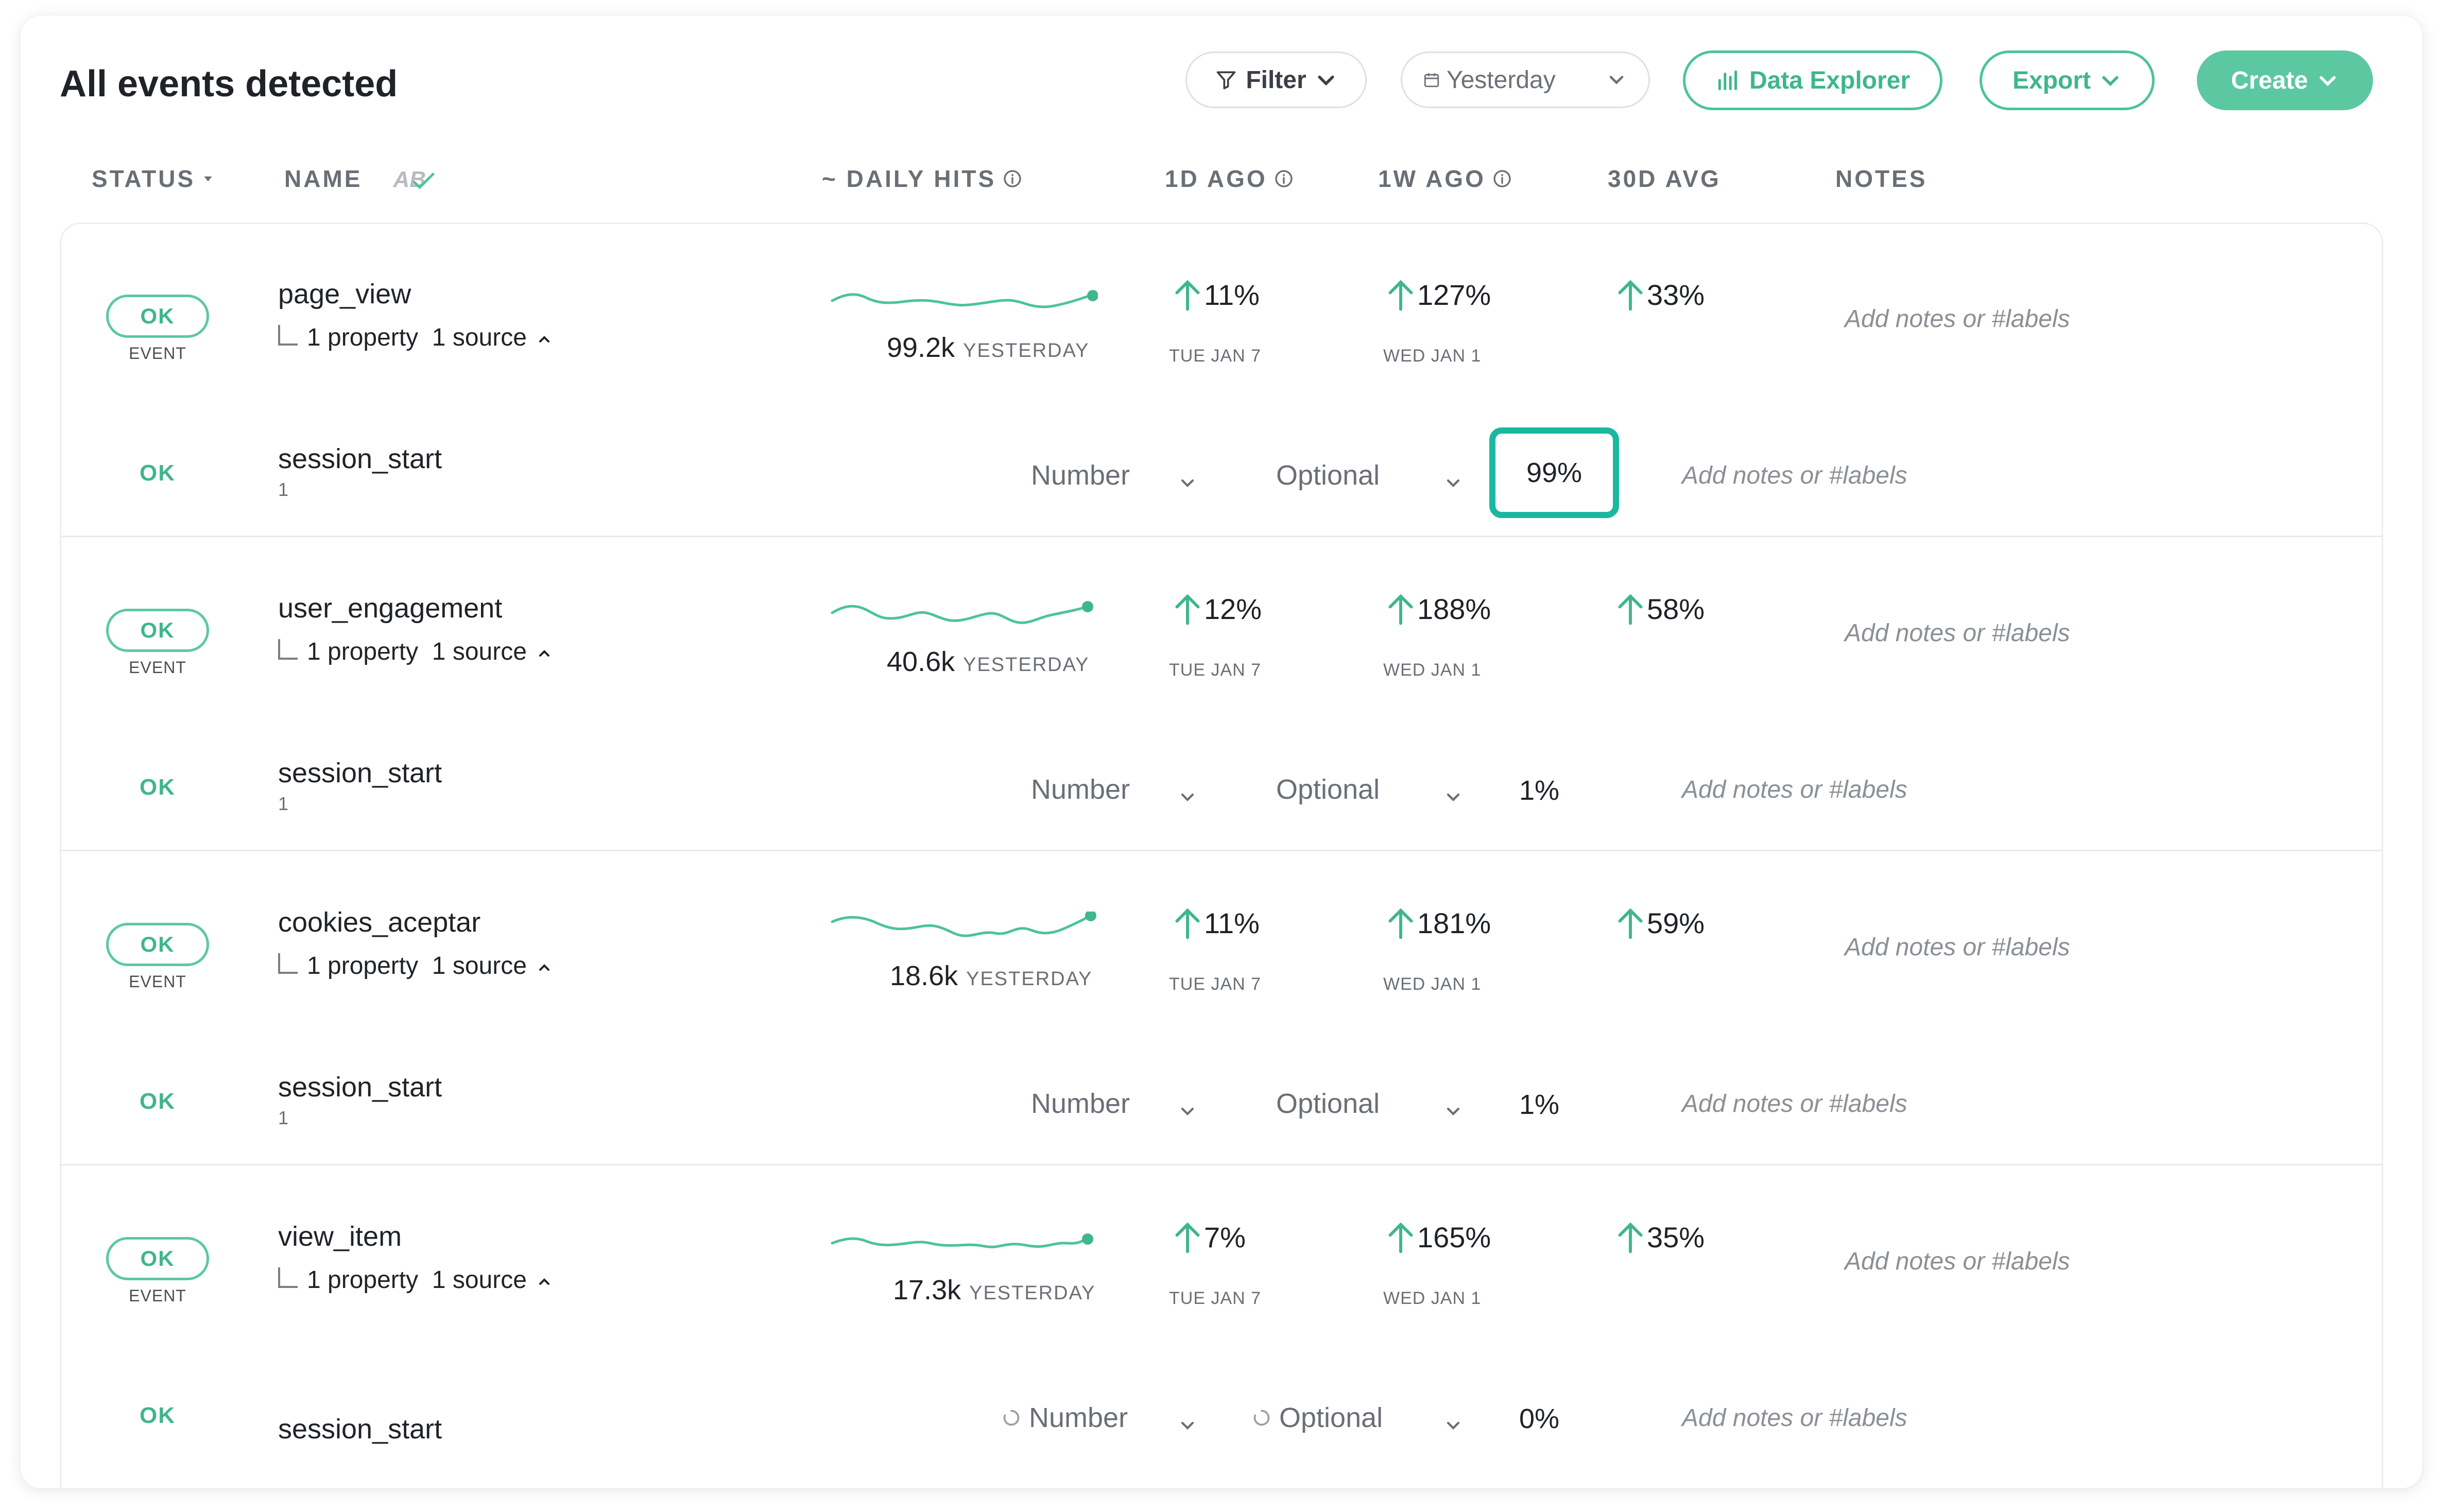 The width and height of the screenshot is (2443, 1512). What do you see at coordinates (1216, 923) in the screenshot?
I see `change-1d: 11%` at bounding box center [1216, 923].